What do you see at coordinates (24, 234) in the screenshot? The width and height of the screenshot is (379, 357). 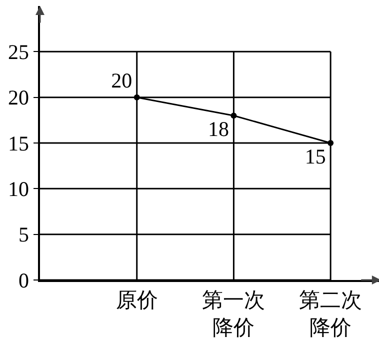 I see `y-tick-label: 5` at bounding box center [24, 234].